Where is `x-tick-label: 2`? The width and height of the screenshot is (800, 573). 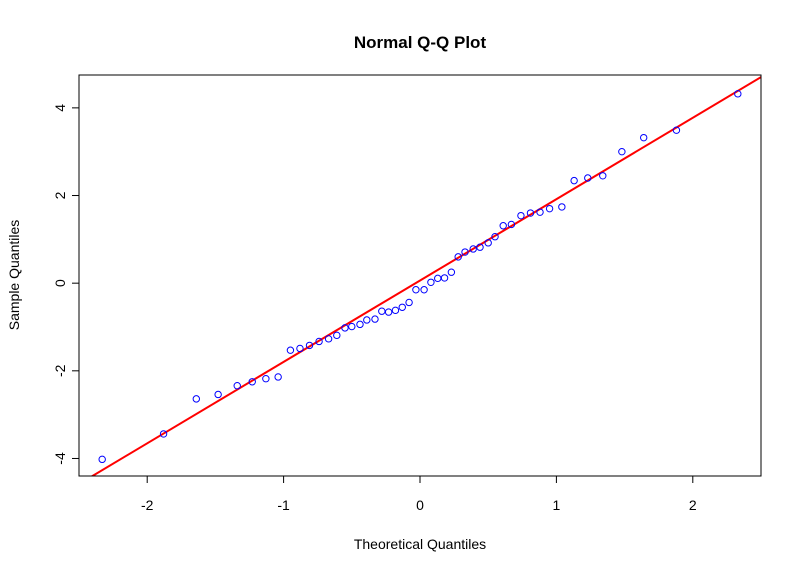
x-tick-label: 2 is located at coordinates (693, 505).